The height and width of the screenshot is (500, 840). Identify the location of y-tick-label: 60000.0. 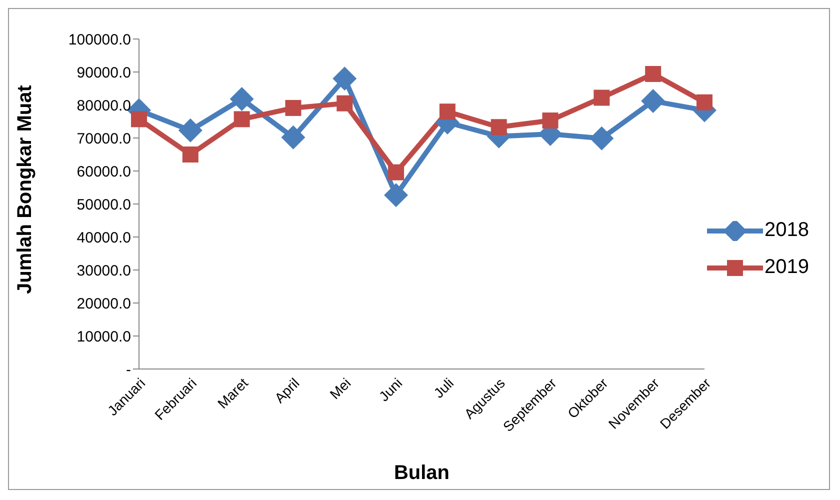
(103, 171).